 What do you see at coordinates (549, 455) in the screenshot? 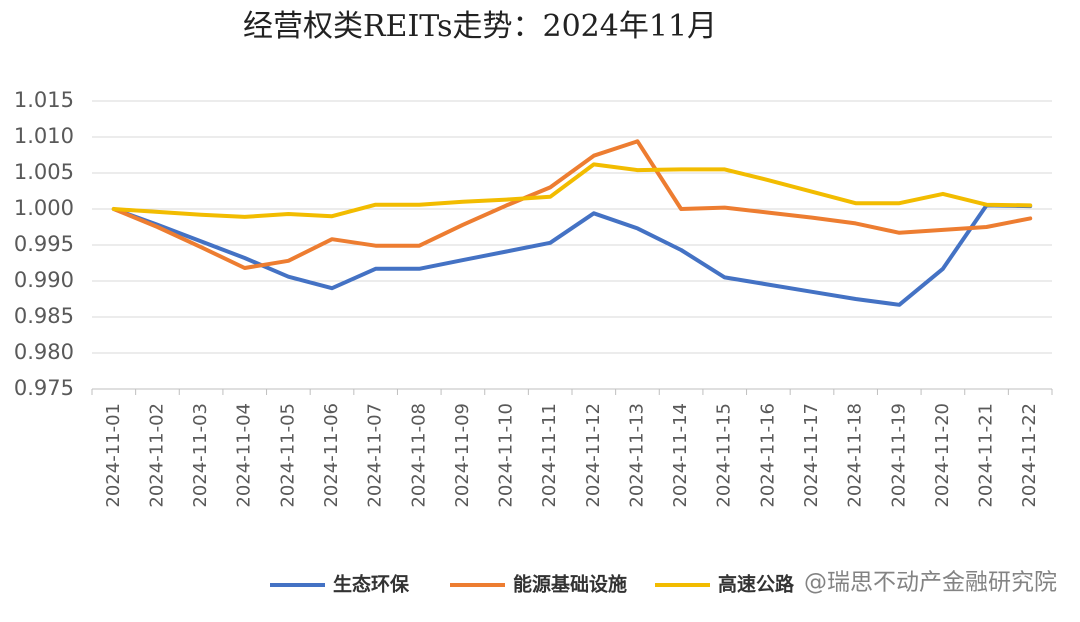
I see `x-tick-label: 2024-11-11` at bounding box center [549, 455].